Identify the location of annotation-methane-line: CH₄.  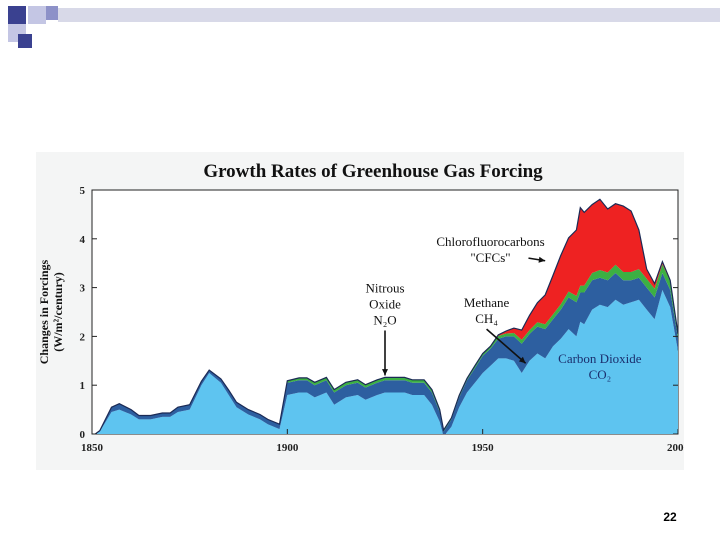
(486, 318).